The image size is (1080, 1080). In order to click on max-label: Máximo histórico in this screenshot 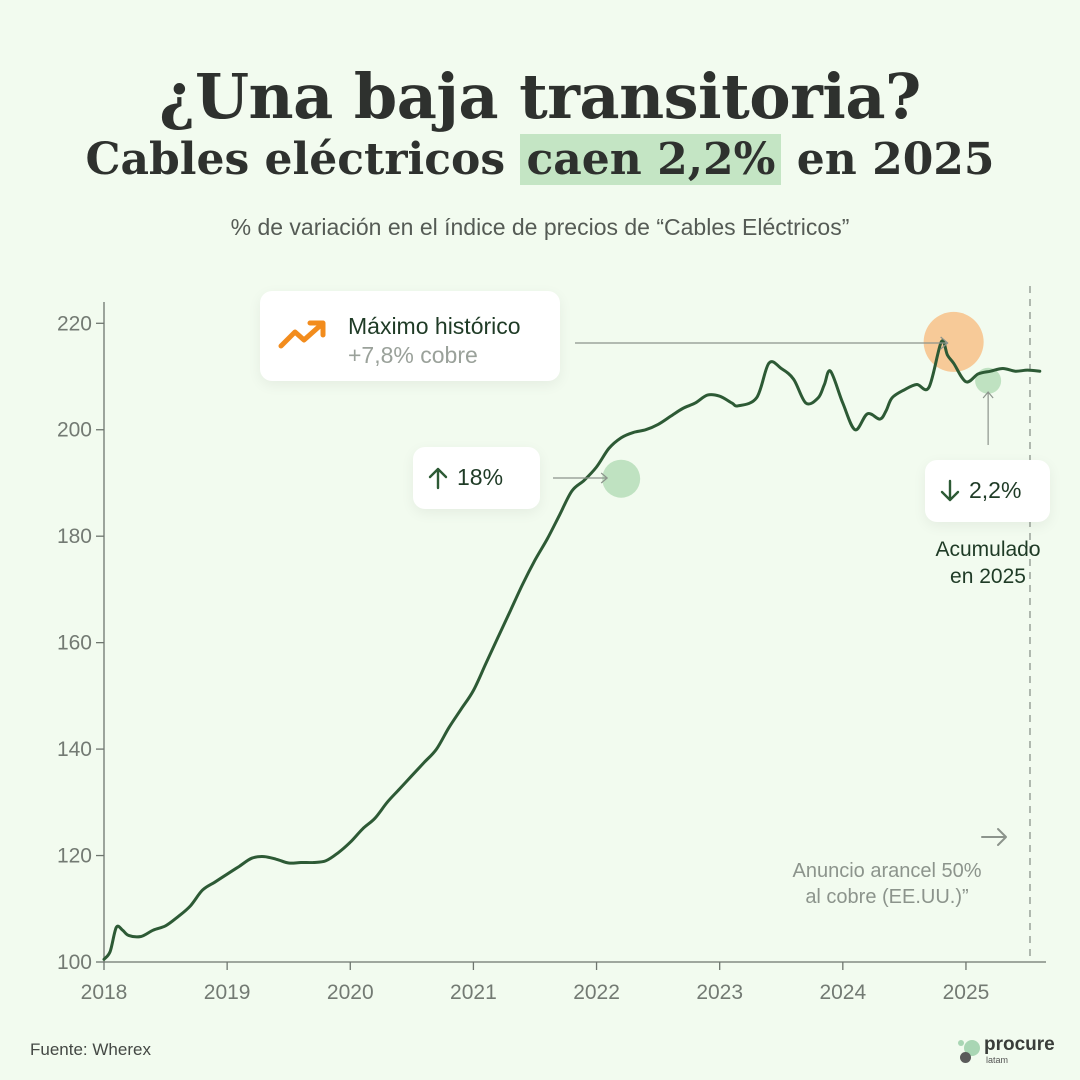, I will do `click(434, 326)`.